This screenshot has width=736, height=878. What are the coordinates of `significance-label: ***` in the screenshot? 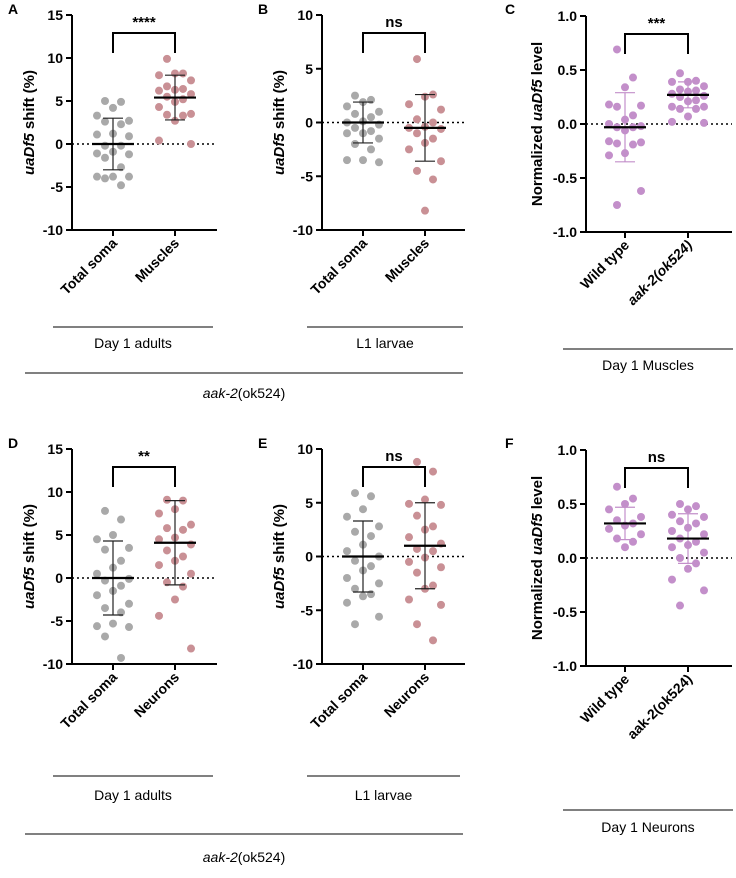 It's located at (657, 23).